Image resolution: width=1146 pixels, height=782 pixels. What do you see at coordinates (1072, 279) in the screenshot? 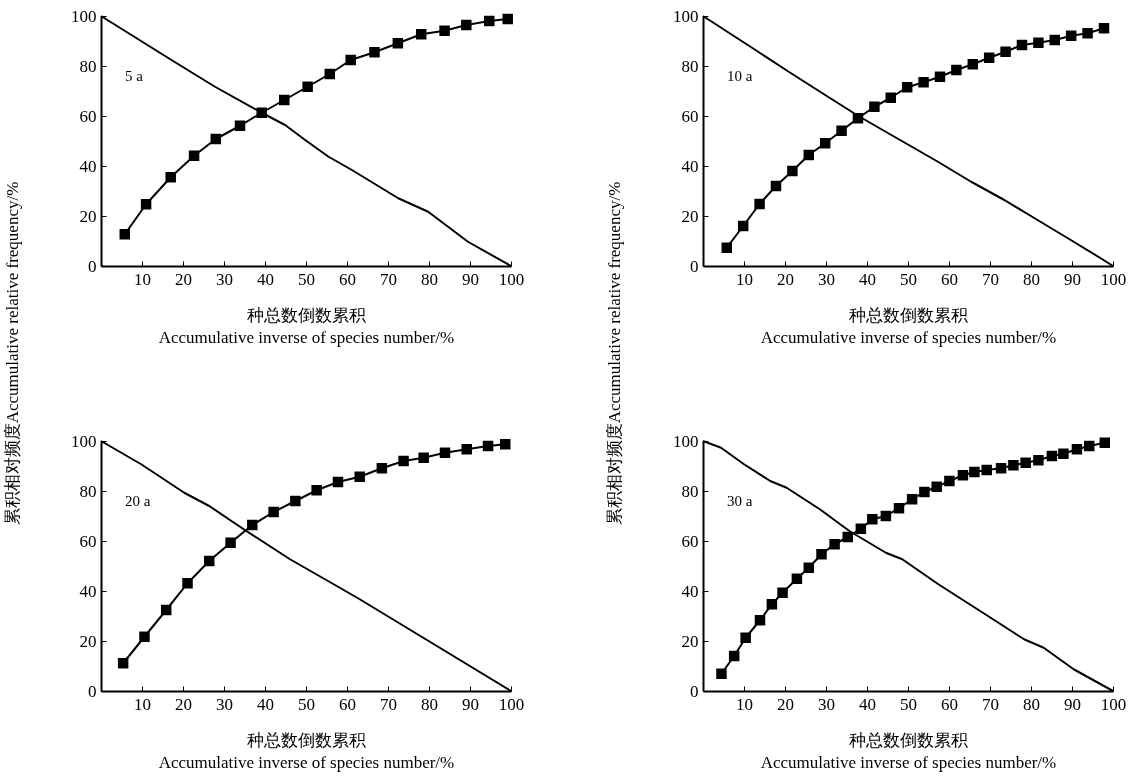
I see `x-tick-label: 90` at bounding box center [1072, 279].